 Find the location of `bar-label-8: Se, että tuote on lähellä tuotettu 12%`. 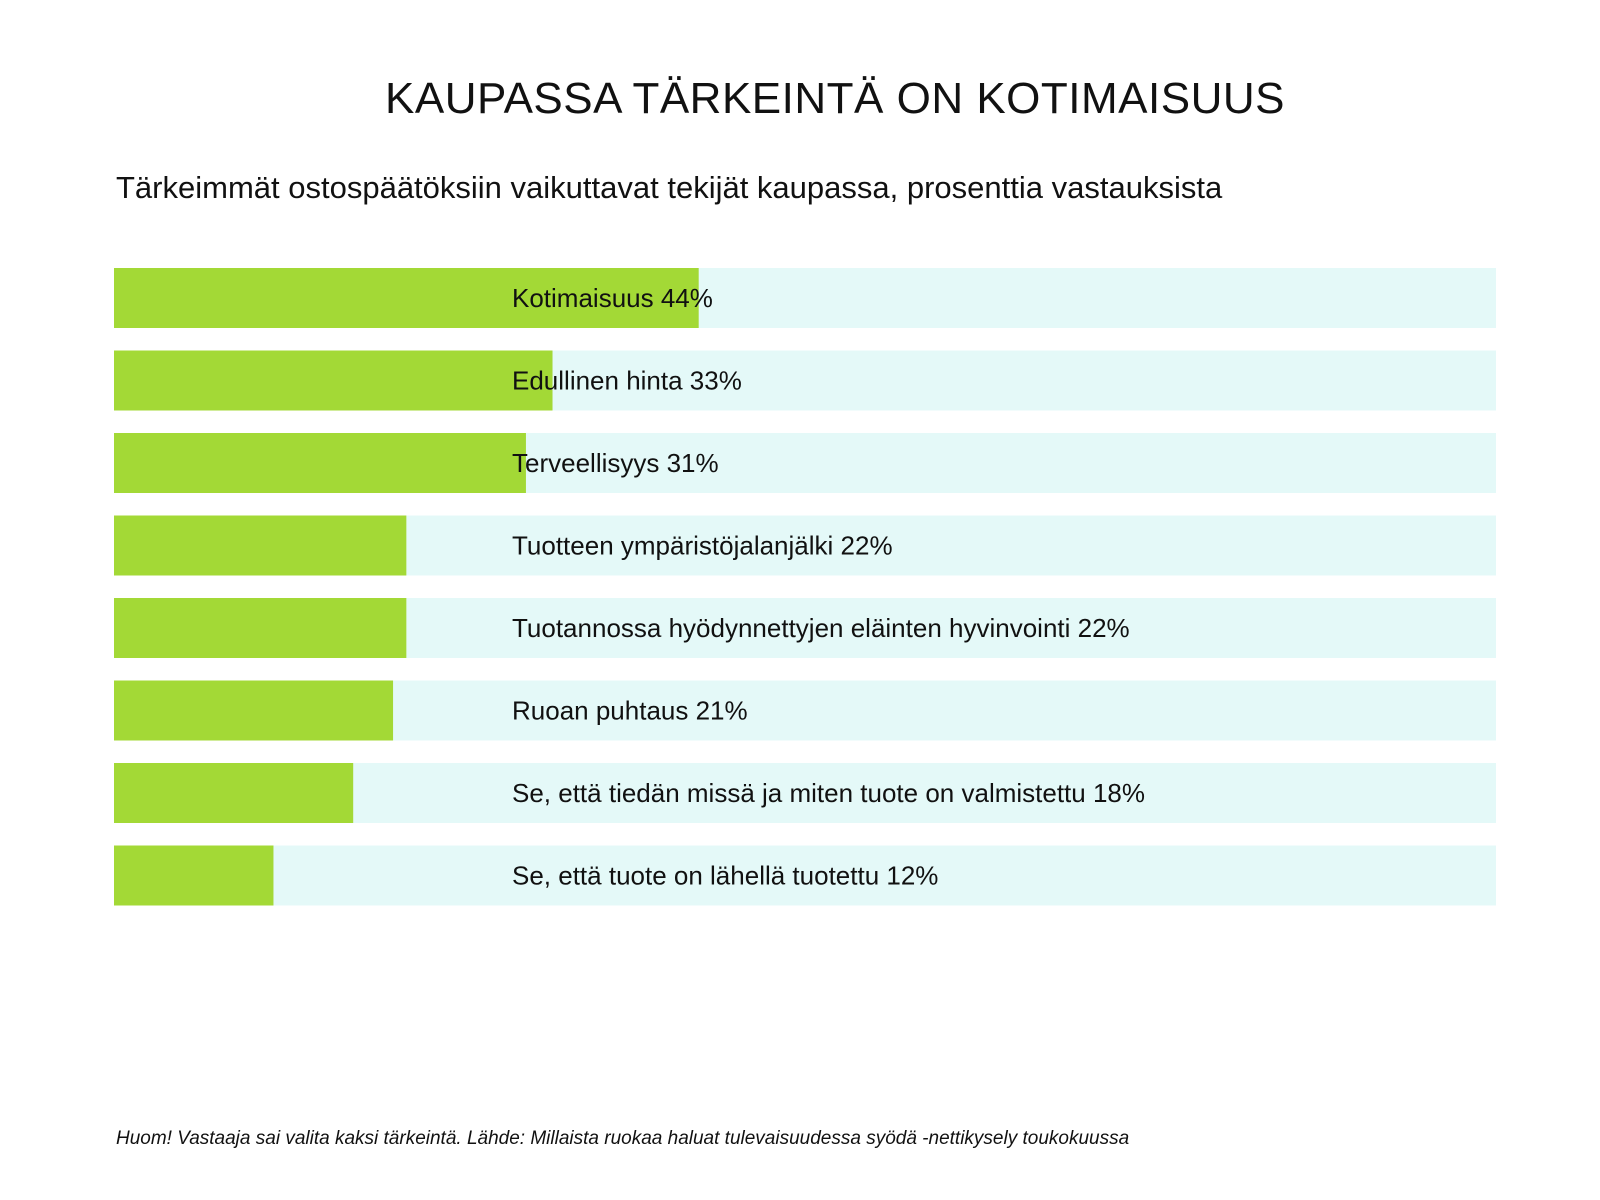

bar-label-8: Se, että tuote on lähellä tuotettu 12% is located at coordinates (725, 876).